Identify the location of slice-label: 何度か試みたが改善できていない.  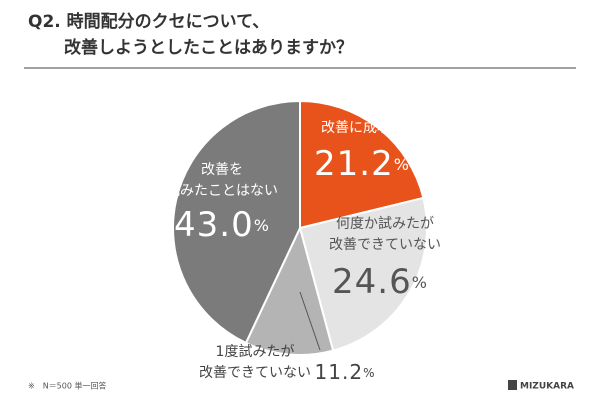
(385, 234).